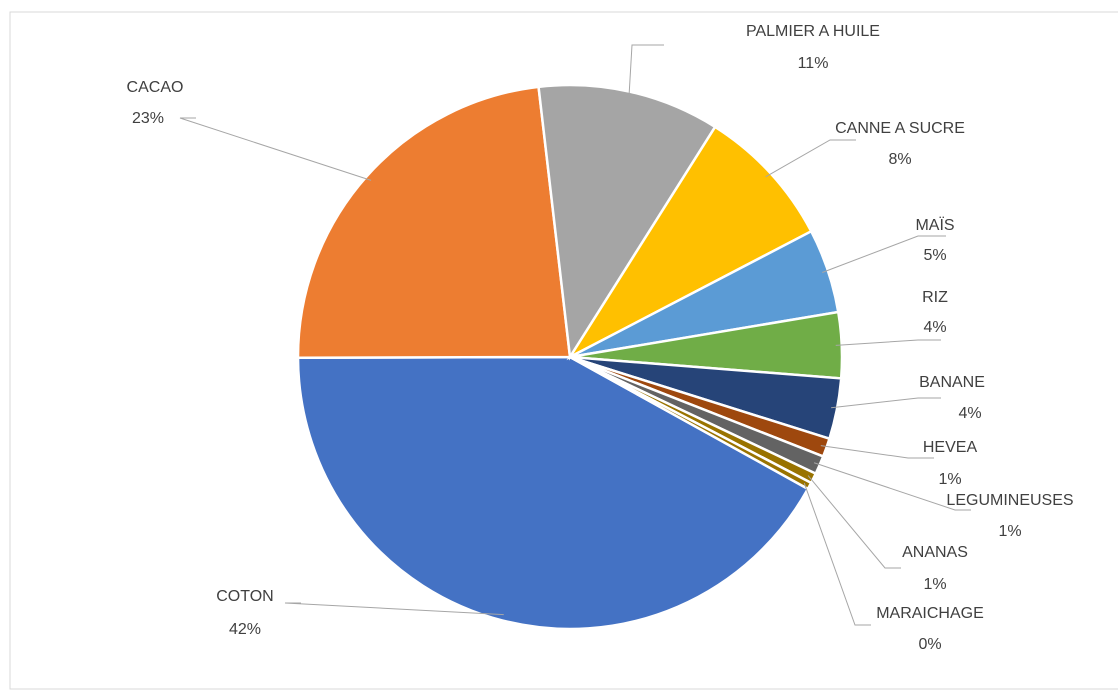 This screenshot has height=695, width=1118. What do you see at coordinates (952, 382) in the screenshot?
I see `slice-label: BANANE` at bounding box center [952, 382].